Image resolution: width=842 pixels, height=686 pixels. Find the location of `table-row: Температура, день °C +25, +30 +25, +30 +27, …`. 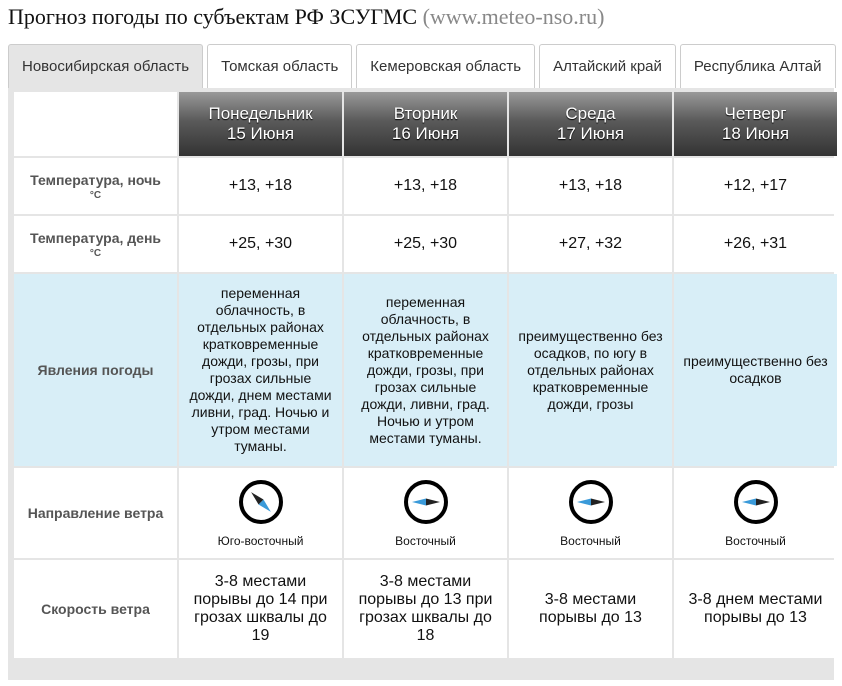

table-row: Температура, день °C +25, +30 +25, +30 +27, … is located at coordinates (425, 244).